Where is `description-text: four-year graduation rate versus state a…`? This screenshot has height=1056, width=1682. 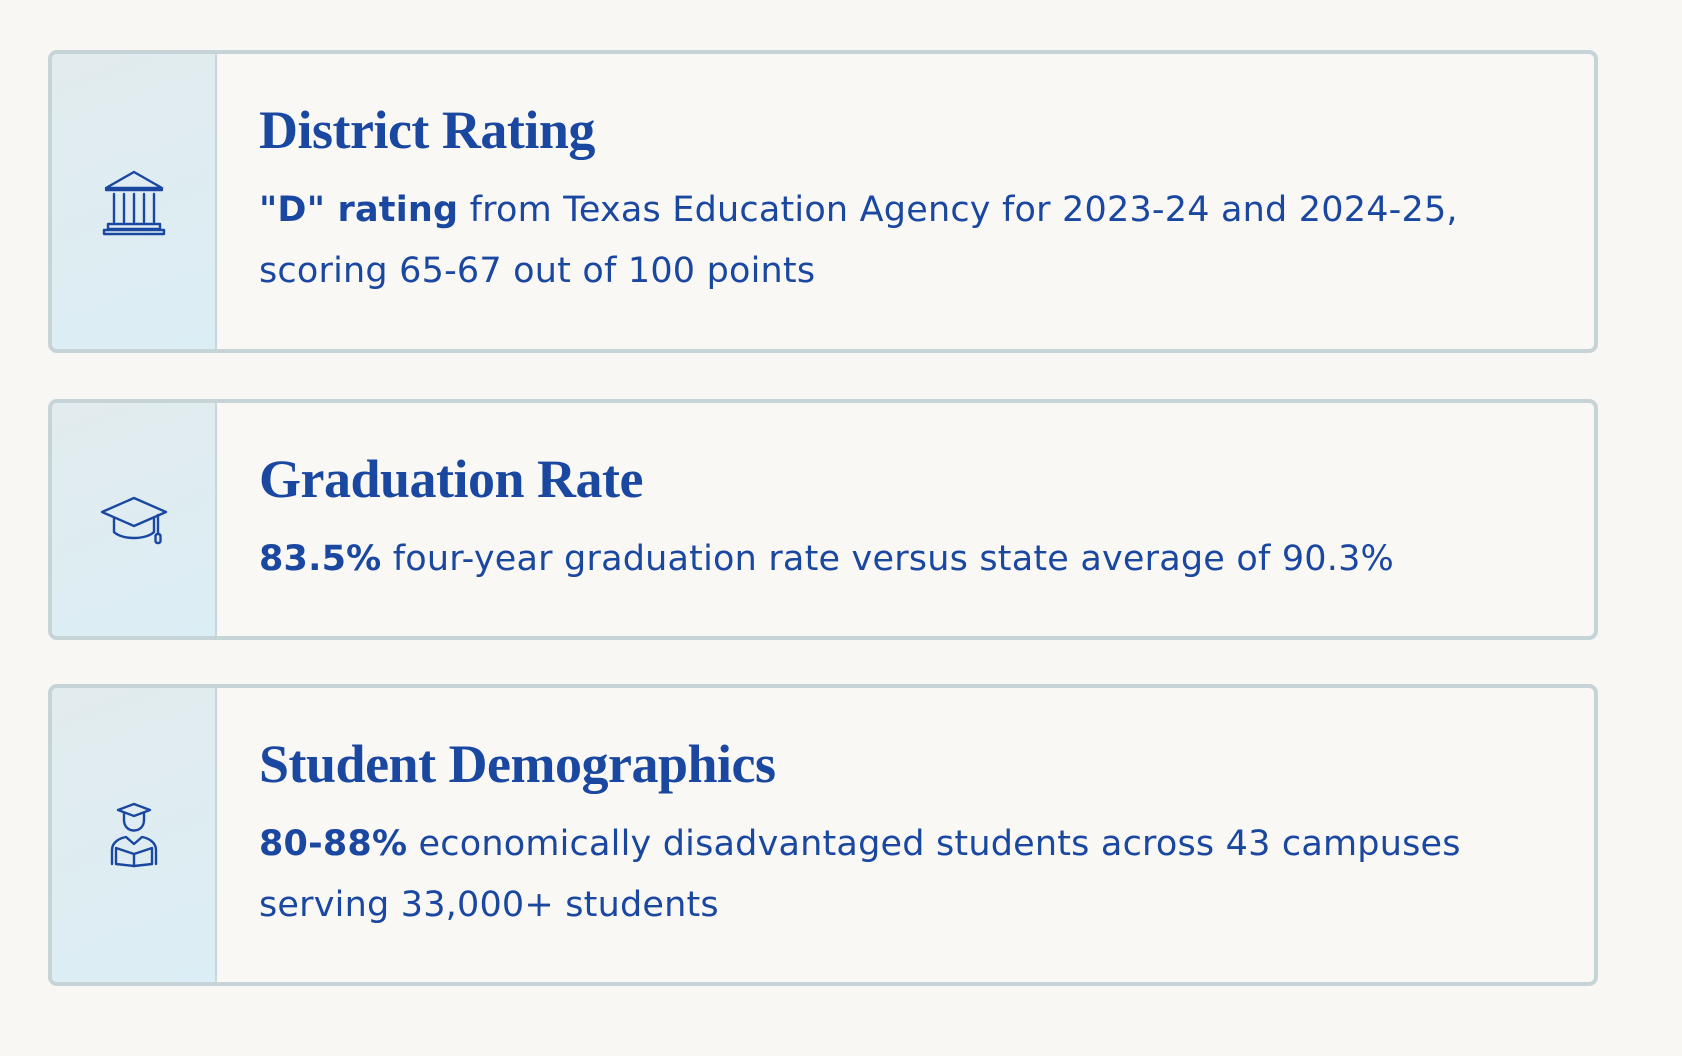
description-text: four-year graduation rate versus state a… is located at coordinates (893, 559).